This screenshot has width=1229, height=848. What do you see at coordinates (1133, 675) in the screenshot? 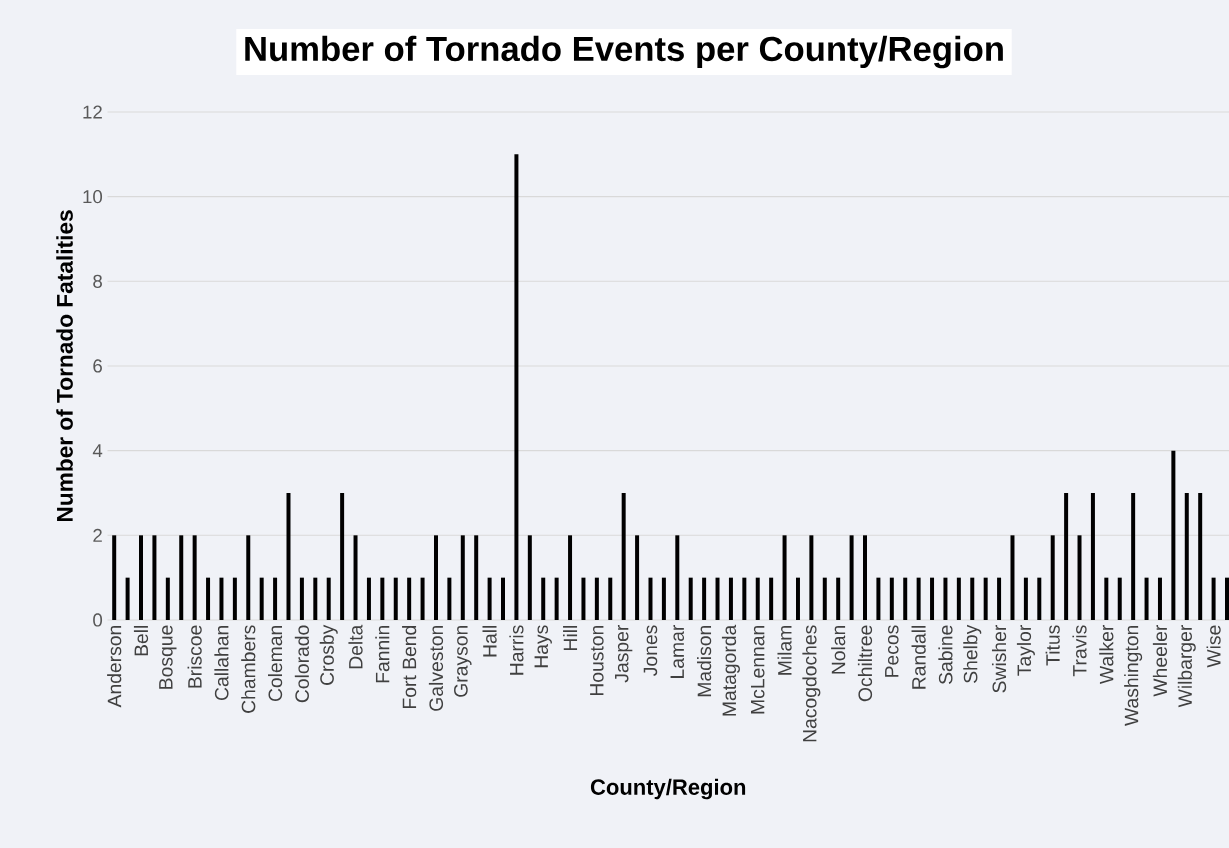
I see `x-tick-label: Washington` at bounding box center [1133, 675].